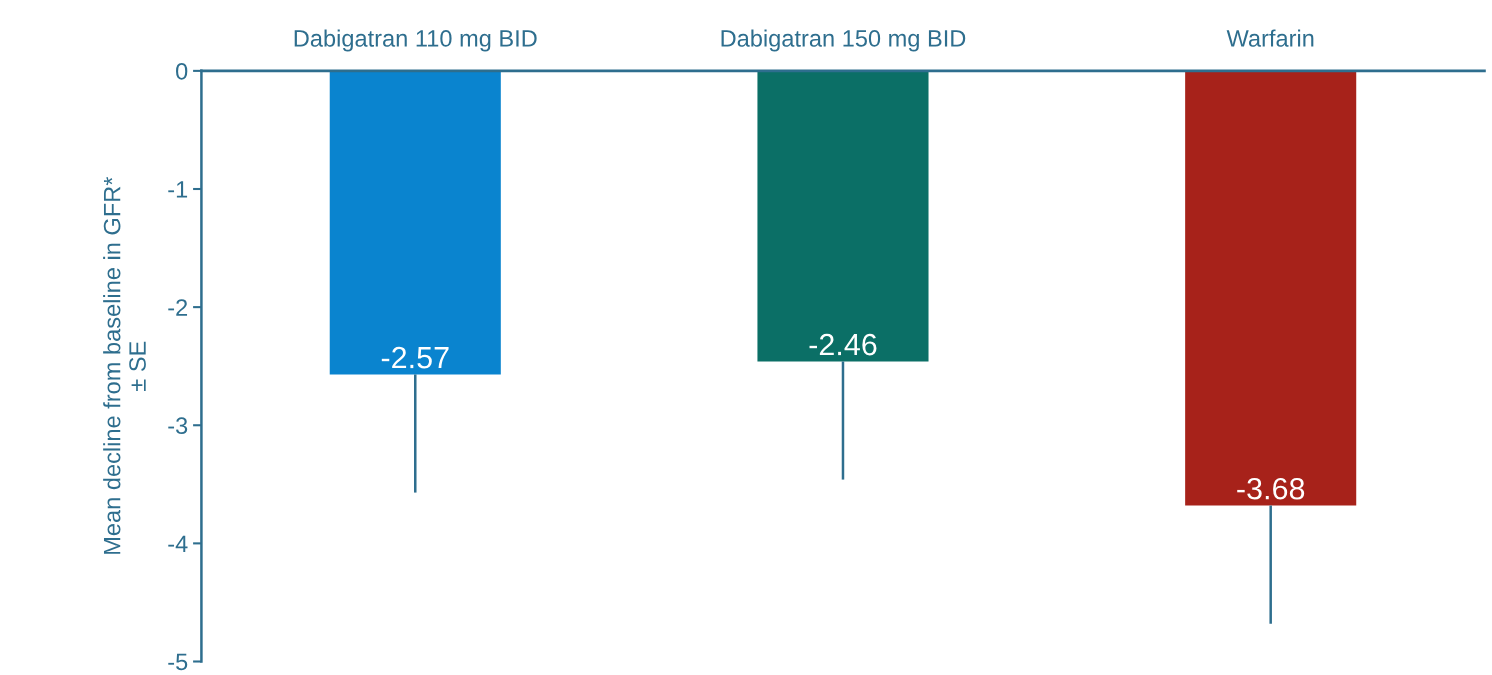 The height and width of the screenshot is (675, 1492). What do you see at coordinates (843, 40) in the screenshot?
I see `x-tick-label: Dabigatran 150 mg BID` at bounding box center [843, 40].